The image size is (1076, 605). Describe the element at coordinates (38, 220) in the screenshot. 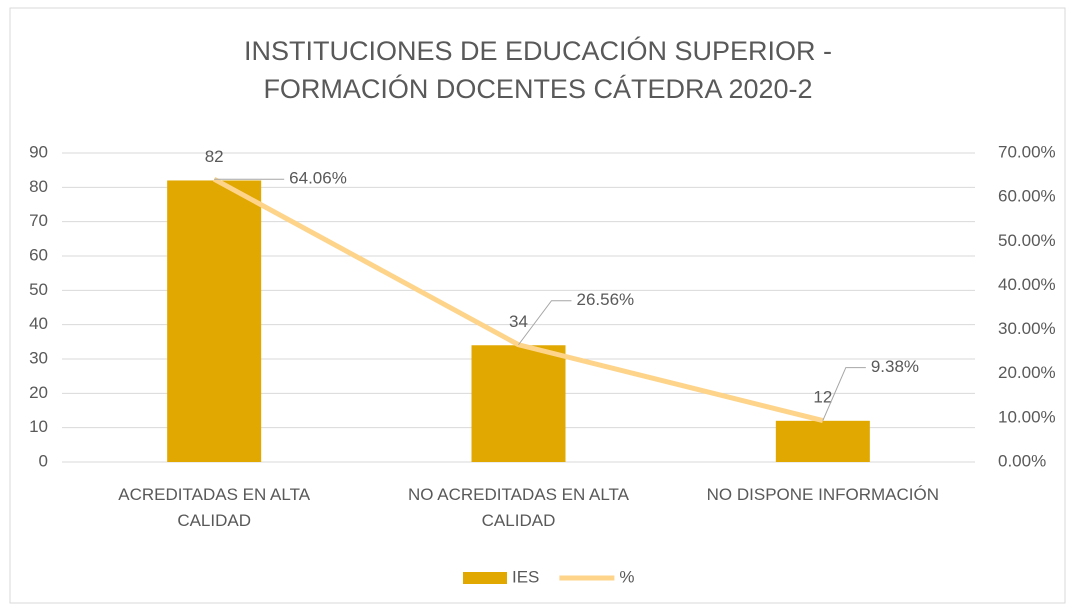

I see `y-tick-label: 70` at that location.